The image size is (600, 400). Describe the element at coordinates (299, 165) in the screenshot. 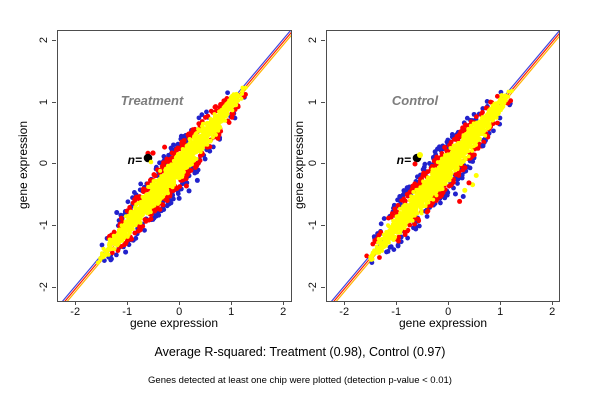

I see `control-y-axis-label: gene expression` at that location.